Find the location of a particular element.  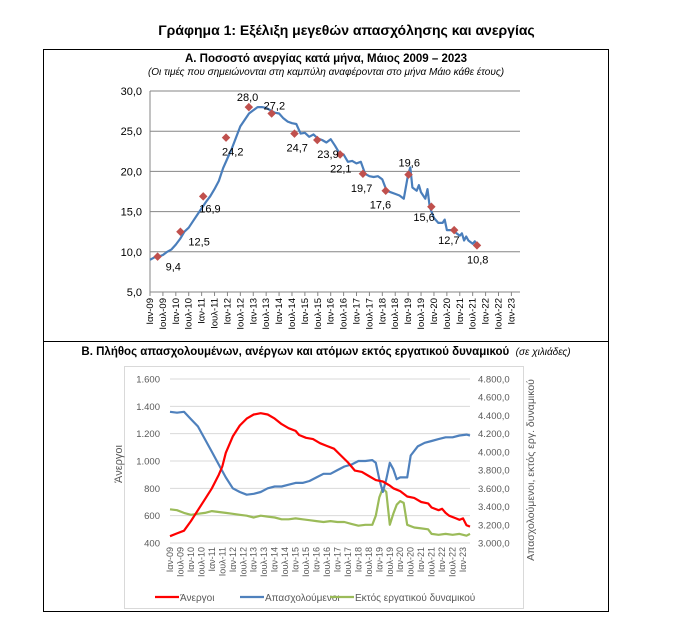

outside-labour-force-line is located at coordinates (320, 512).